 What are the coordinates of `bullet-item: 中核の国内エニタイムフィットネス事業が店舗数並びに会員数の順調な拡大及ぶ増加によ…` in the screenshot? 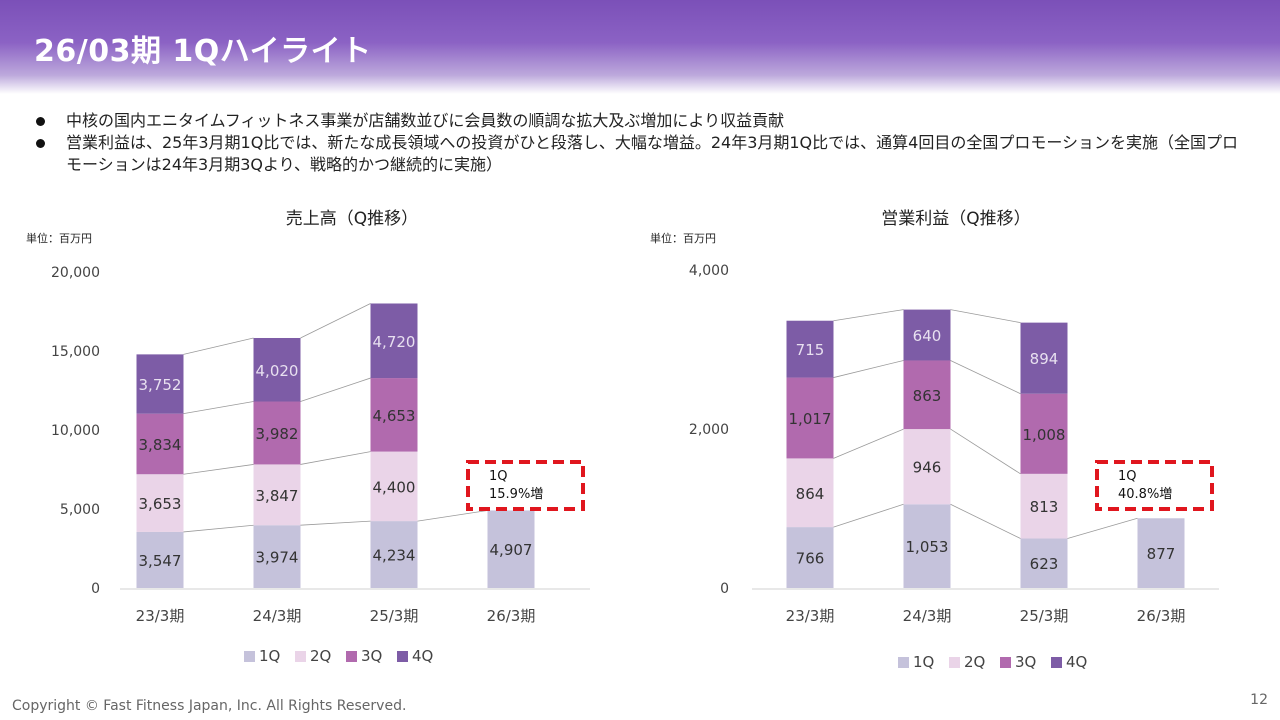 It's located at (641, 121).